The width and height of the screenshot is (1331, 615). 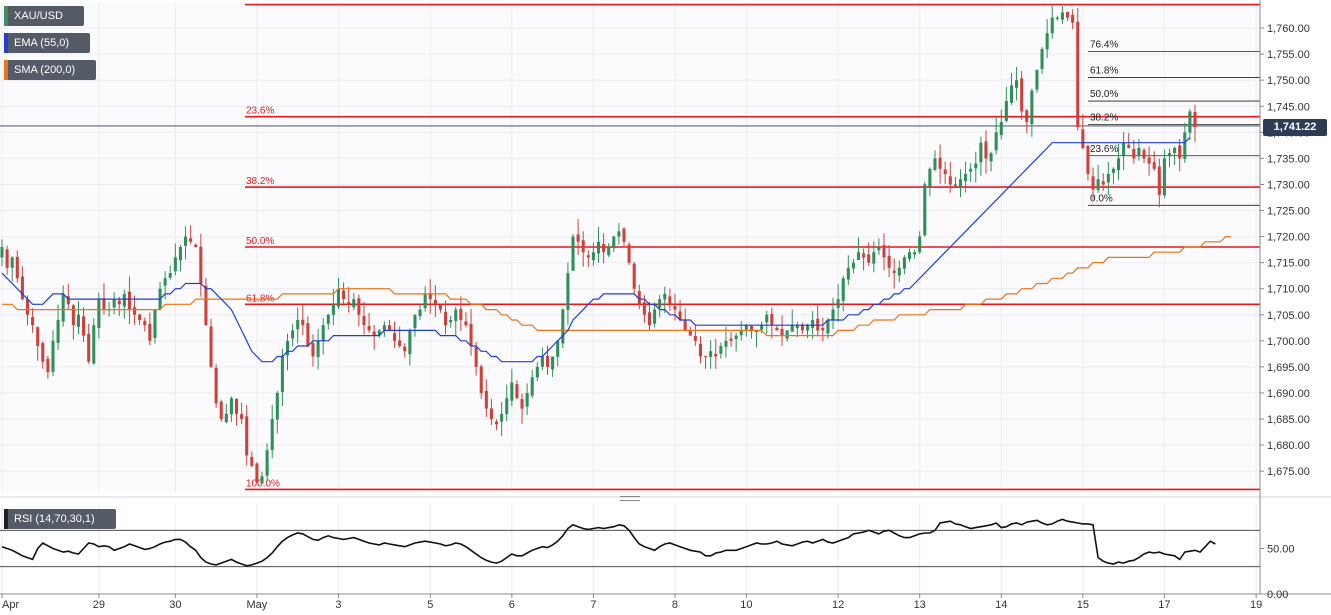 What do you see at coordinates (338, 605) in the screenshot?
I see `x-tick-label: 3` at bounding box center [338, 605].